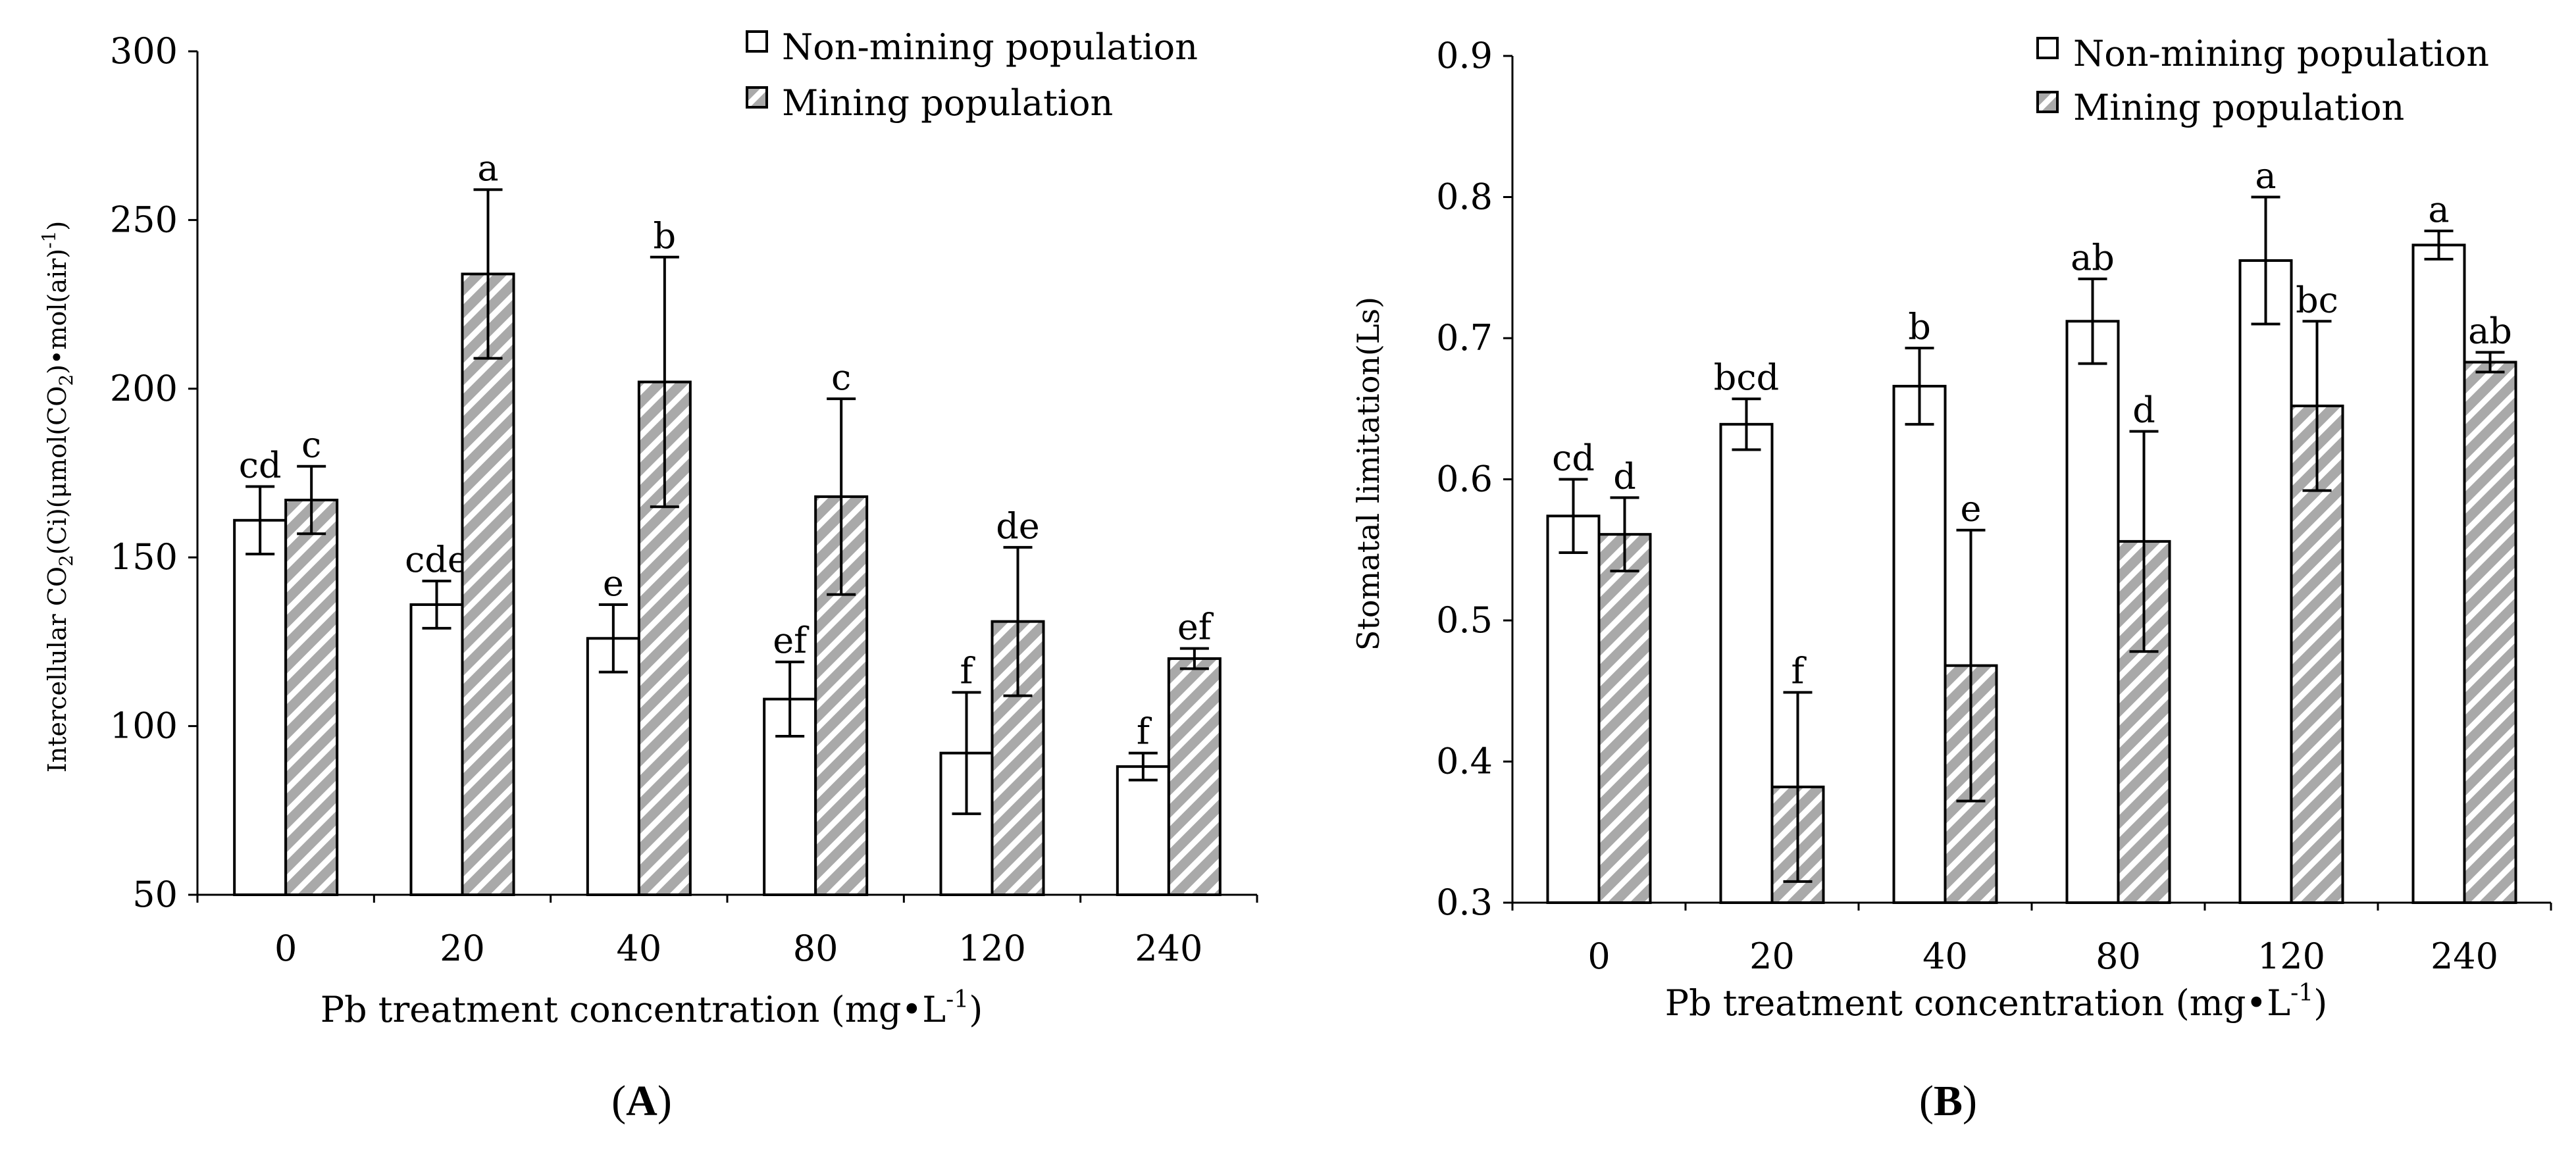 Image resolution: width=2576 pixels, height=1154 pixels. Describe the element at coordinates (2262, 80) in the screenshot. I see `chart-b-legend: Non-mining population Mining population` at that location.